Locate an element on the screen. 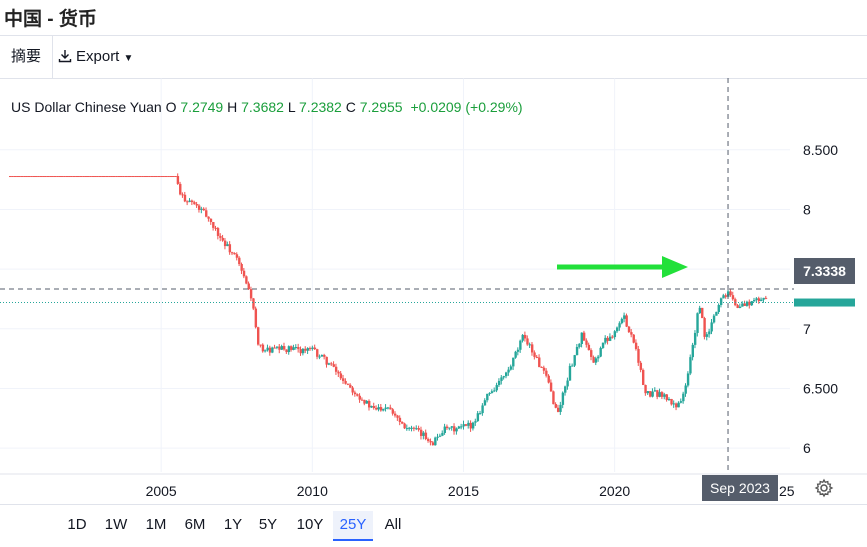 This screenshot has width=867, height=547. y-tick-label: 8.500 is located at coordinates (820, 150).